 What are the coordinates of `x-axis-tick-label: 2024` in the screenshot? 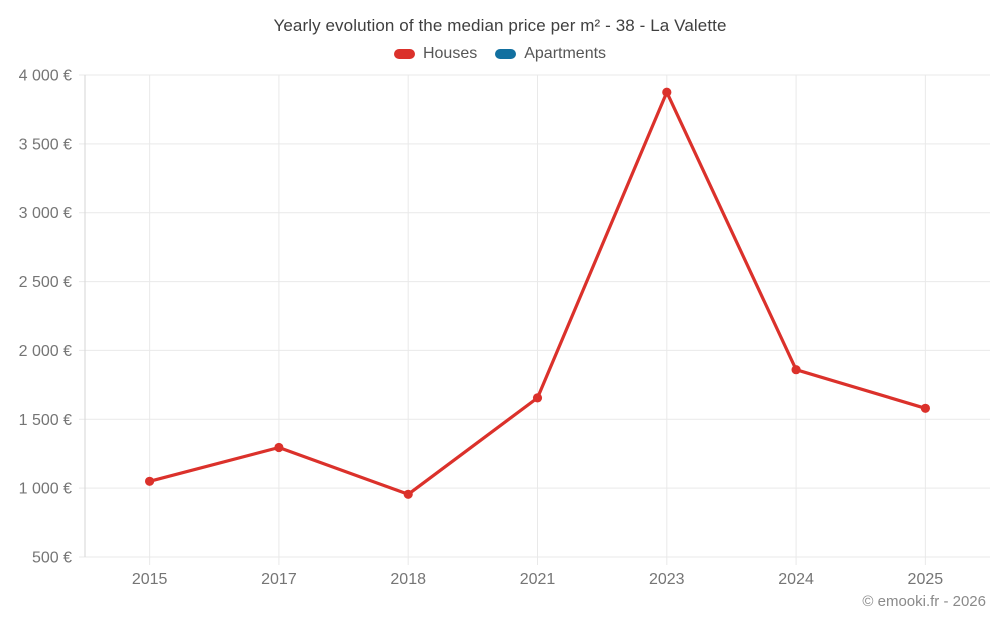 It's located at (796, 579).